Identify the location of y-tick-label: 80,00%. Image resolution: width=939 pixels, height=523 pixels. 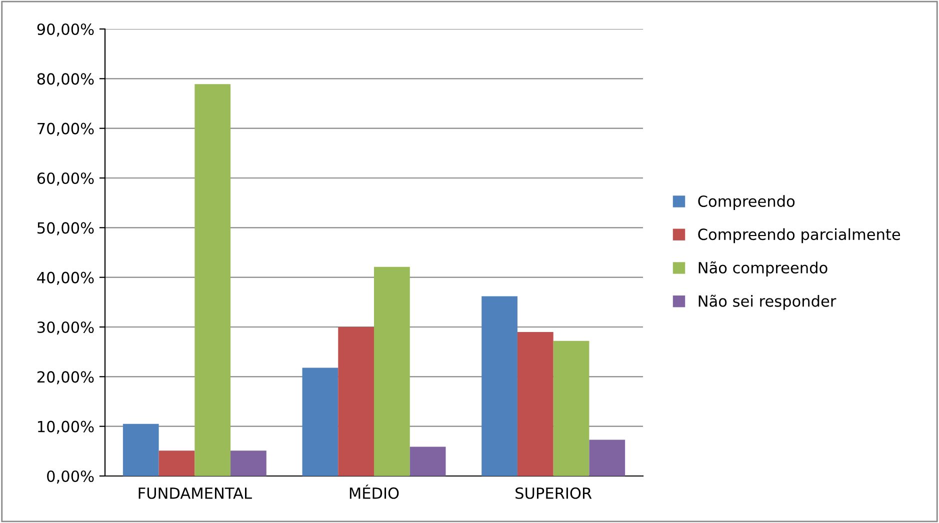
(65, 79).